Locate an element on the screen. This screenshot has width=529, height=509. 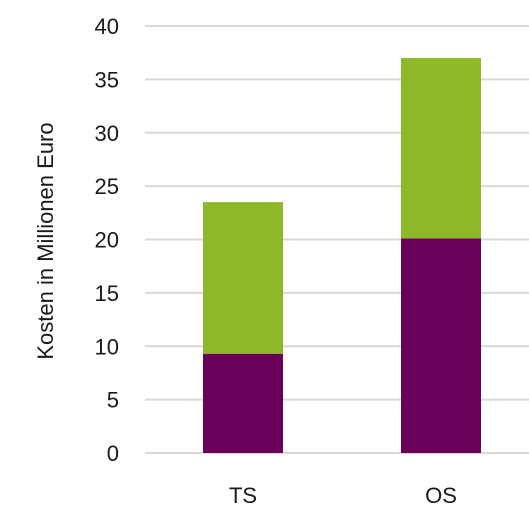
y-tick-label: 10 is located at coordinates (107, 346).